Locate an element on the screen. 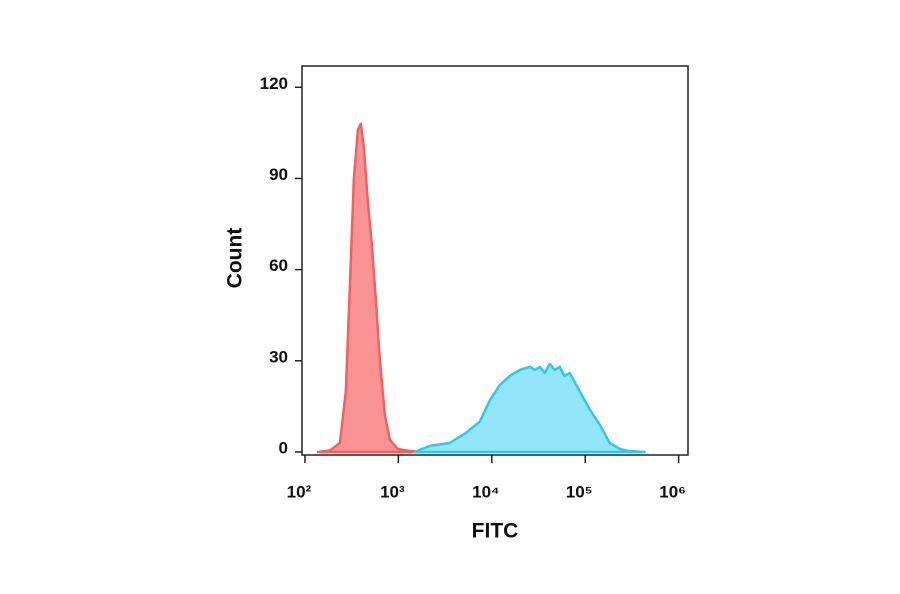 The image size is (900, 594). x-tick-label: 10³ is located at coordinates (392, 491).